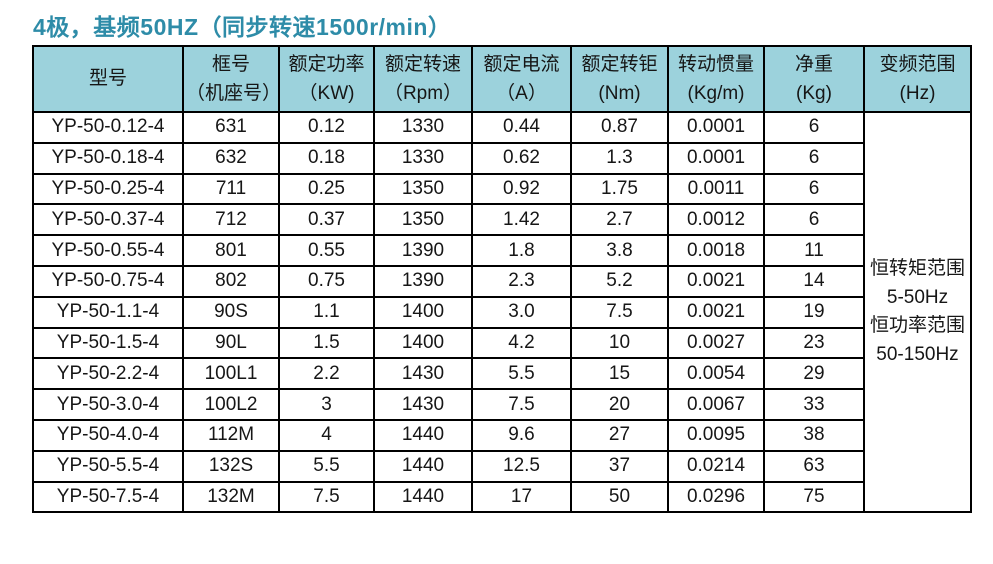  What do you see at coordinates (423, 312) in the screenshot?
I see `cell-rated-speed: 1400` at bounding box center [423, 312].